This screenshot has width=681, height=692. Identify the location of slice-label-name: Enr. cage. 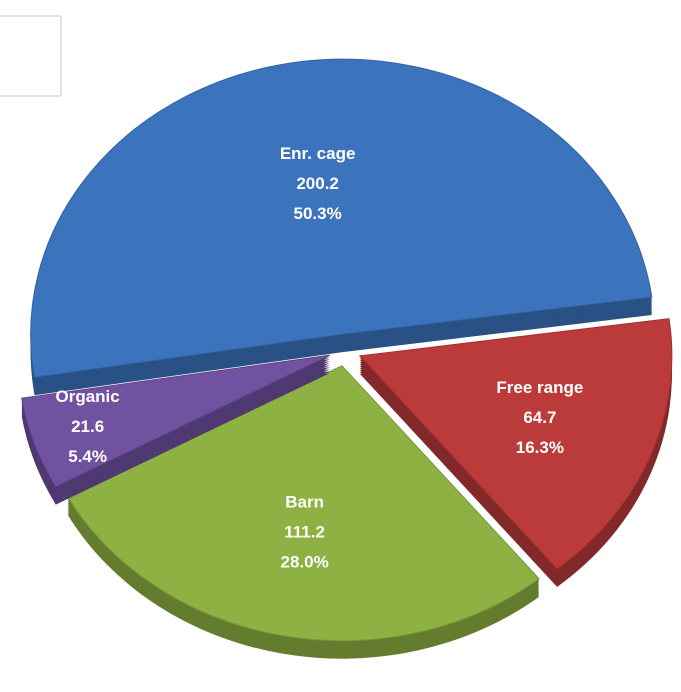
(318, 153).